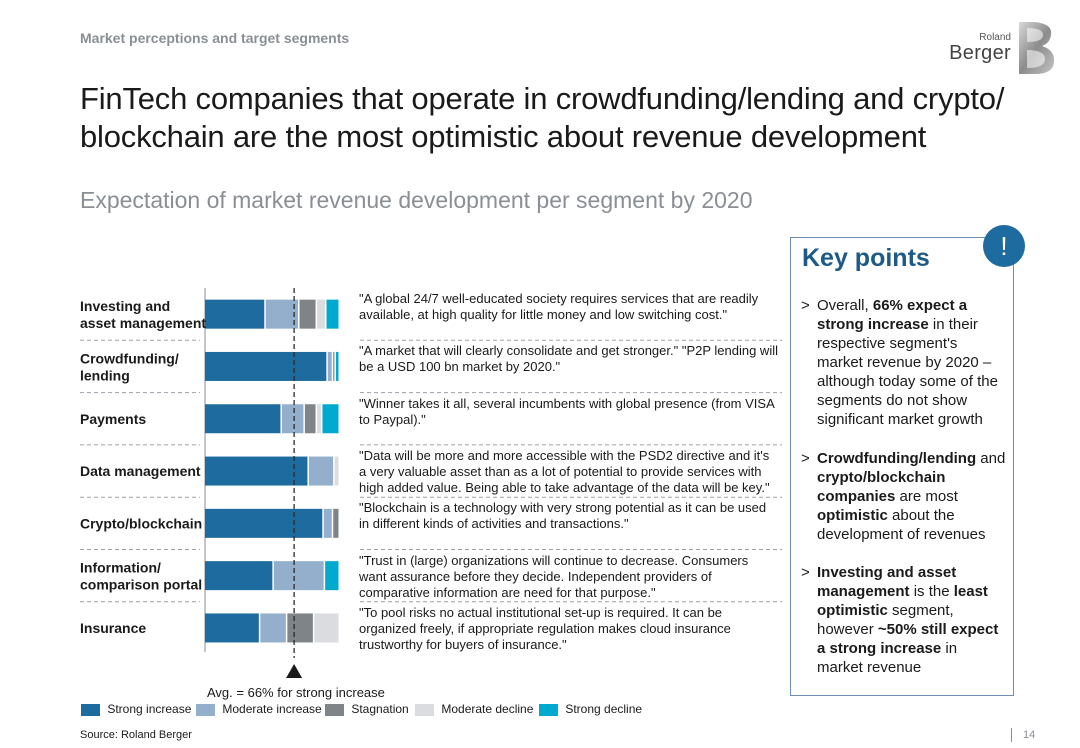 This screenshot has height=748, width=1080. What do you see at coordinates (113, 419) in the screenshot?
I see `category-label: Payments` at bounding box center [113, 419].